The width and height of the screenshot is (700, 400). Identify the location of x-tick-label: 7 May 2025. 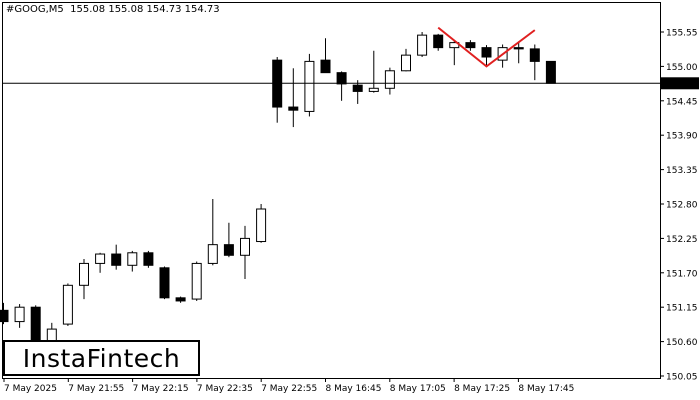
(30, 389).